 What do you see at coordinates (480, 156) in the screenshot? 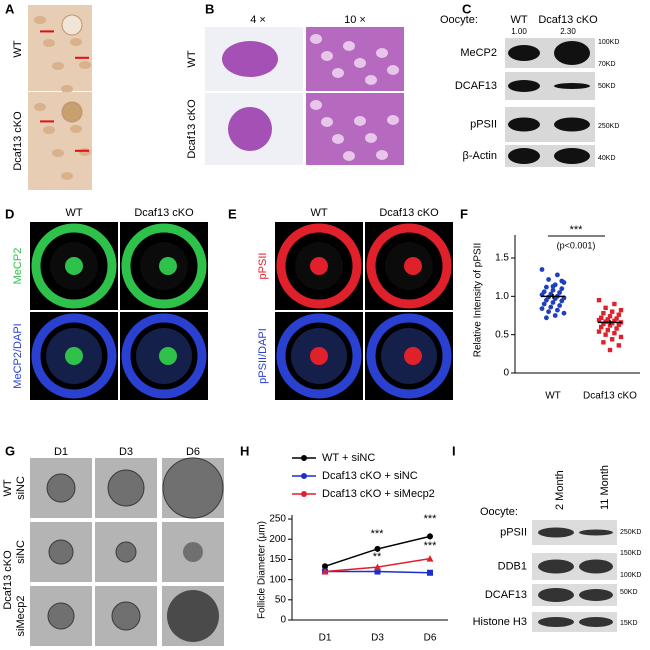
I see `blot-label: β-Actin` at bounding box center [480, 156].